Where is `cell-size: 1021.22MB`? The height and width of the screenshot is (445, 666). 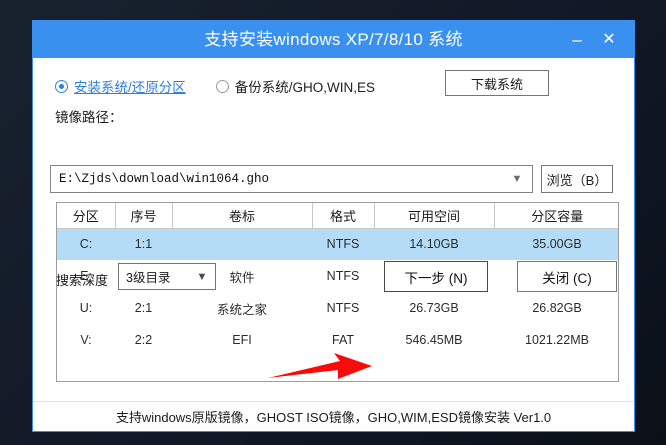
cell-size: 1021.22MB is located at coordinates (557, 340).